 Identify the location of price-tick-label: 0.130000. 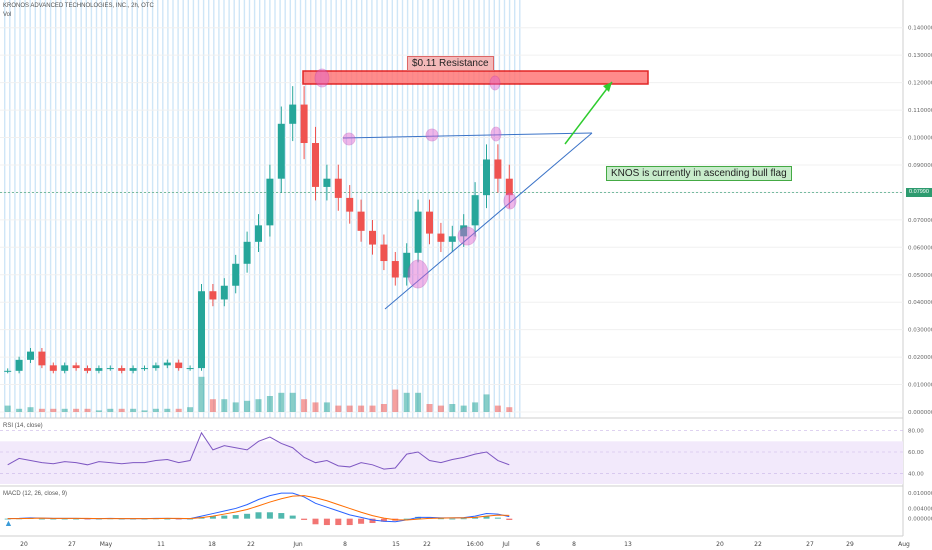
(920, 56).